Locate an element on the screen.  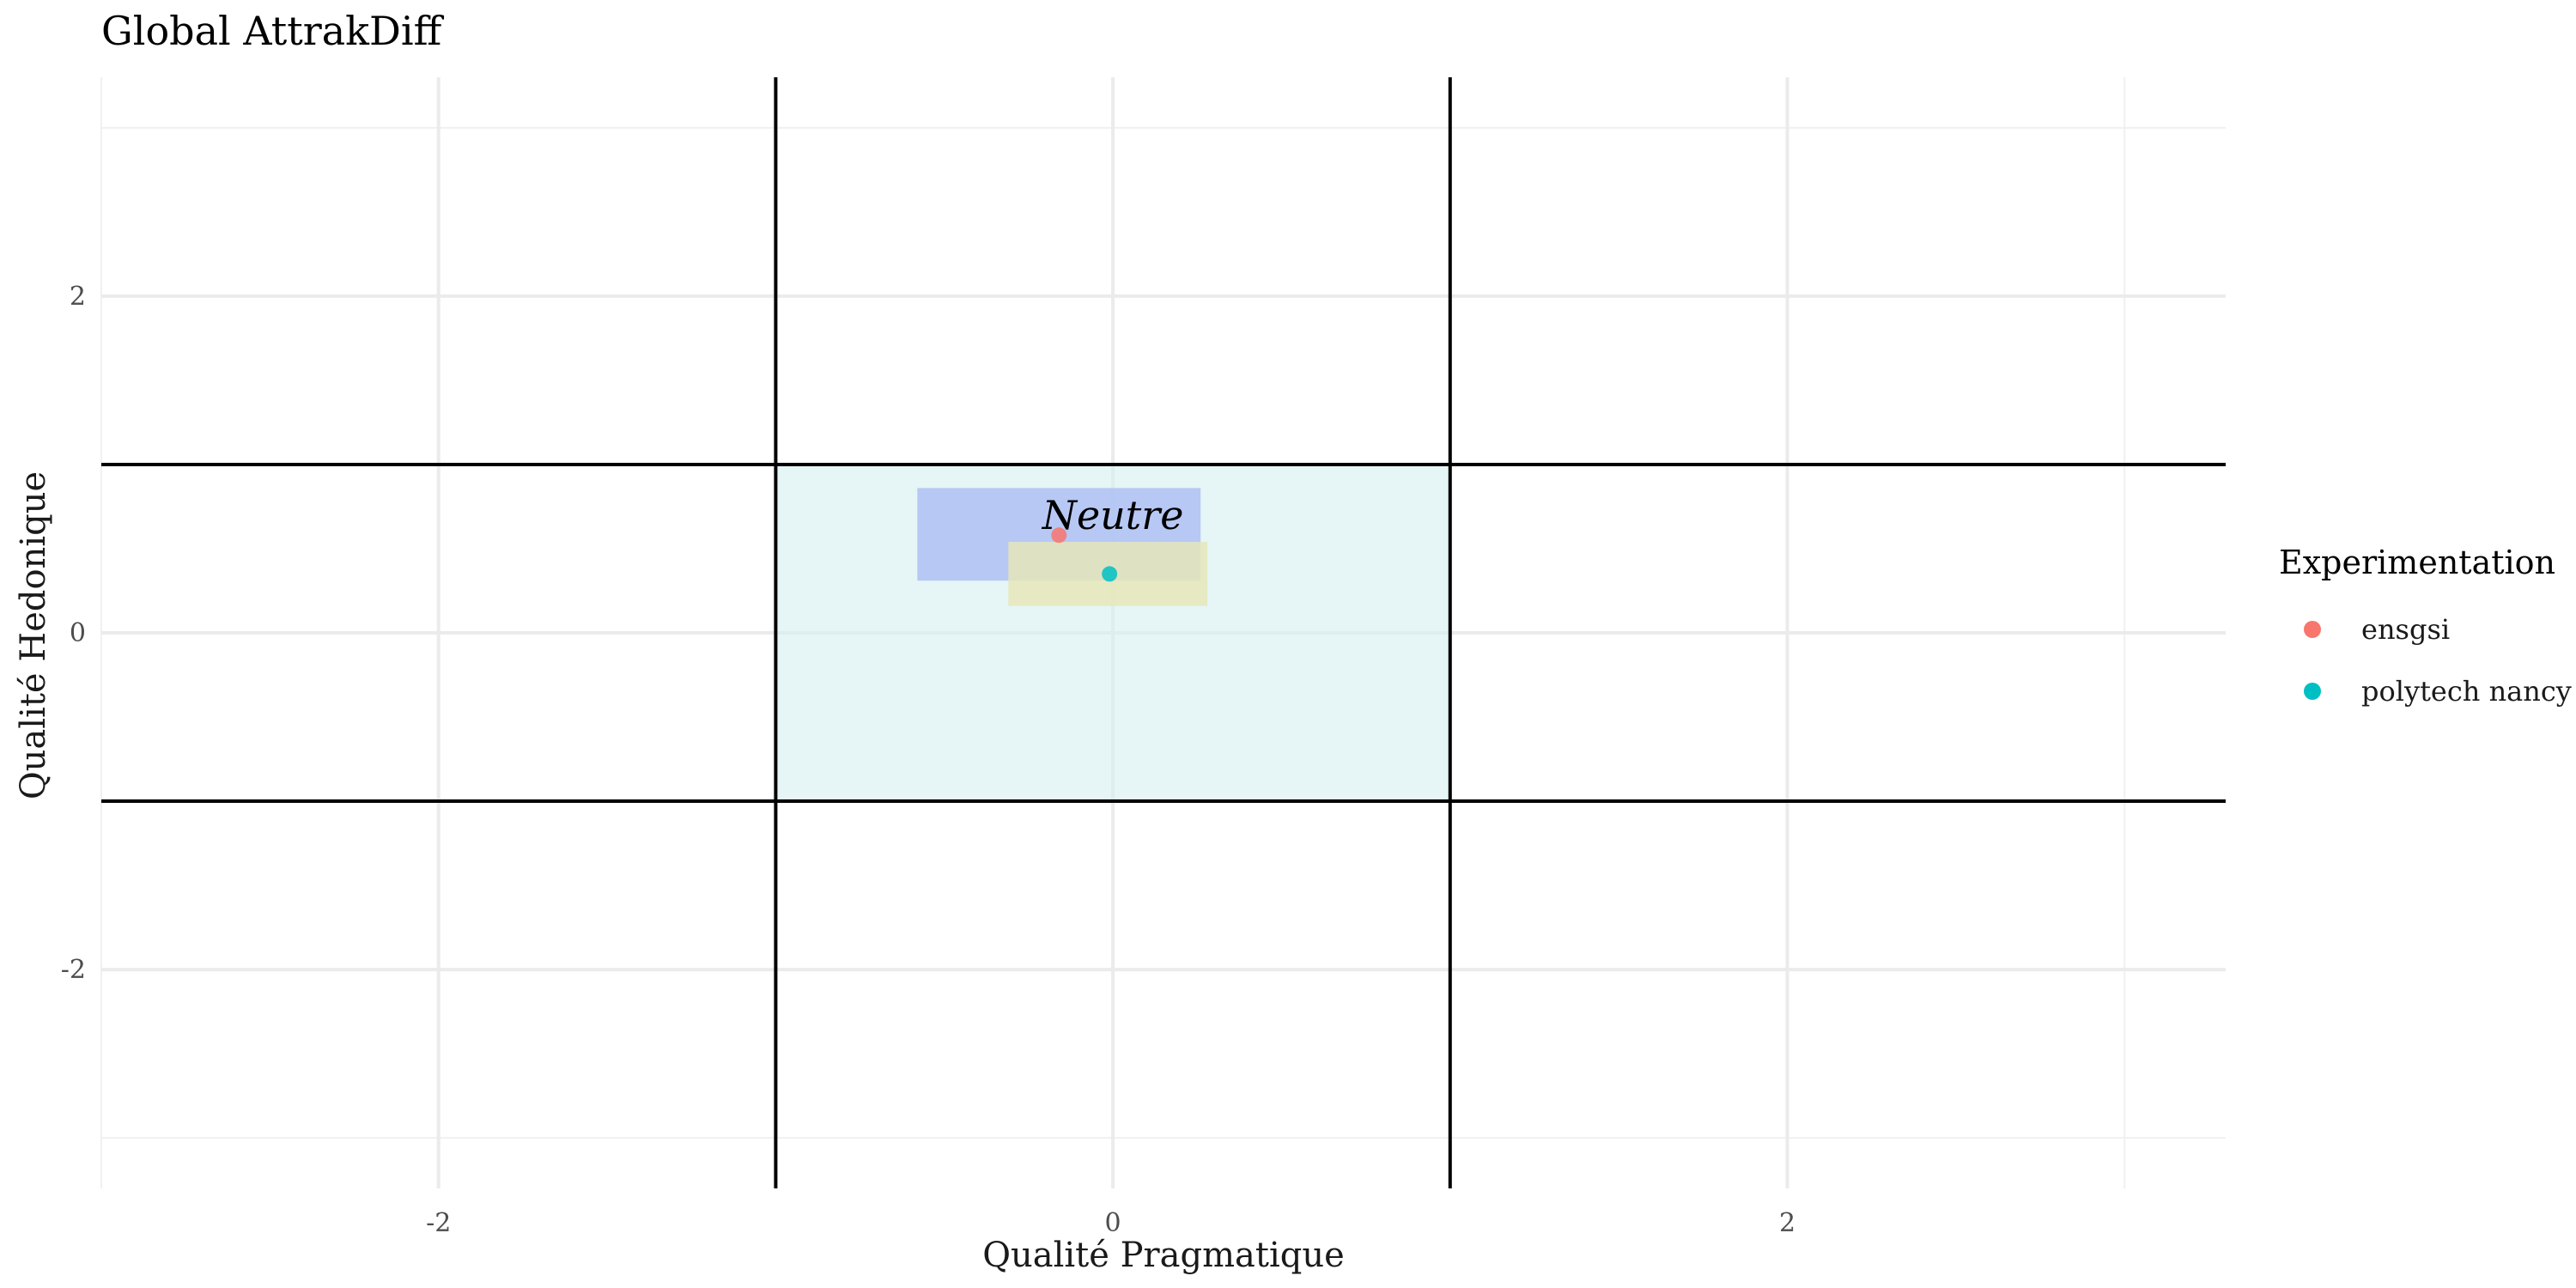
x-tick-label: 0 is located at coordinates (1113, 1223).